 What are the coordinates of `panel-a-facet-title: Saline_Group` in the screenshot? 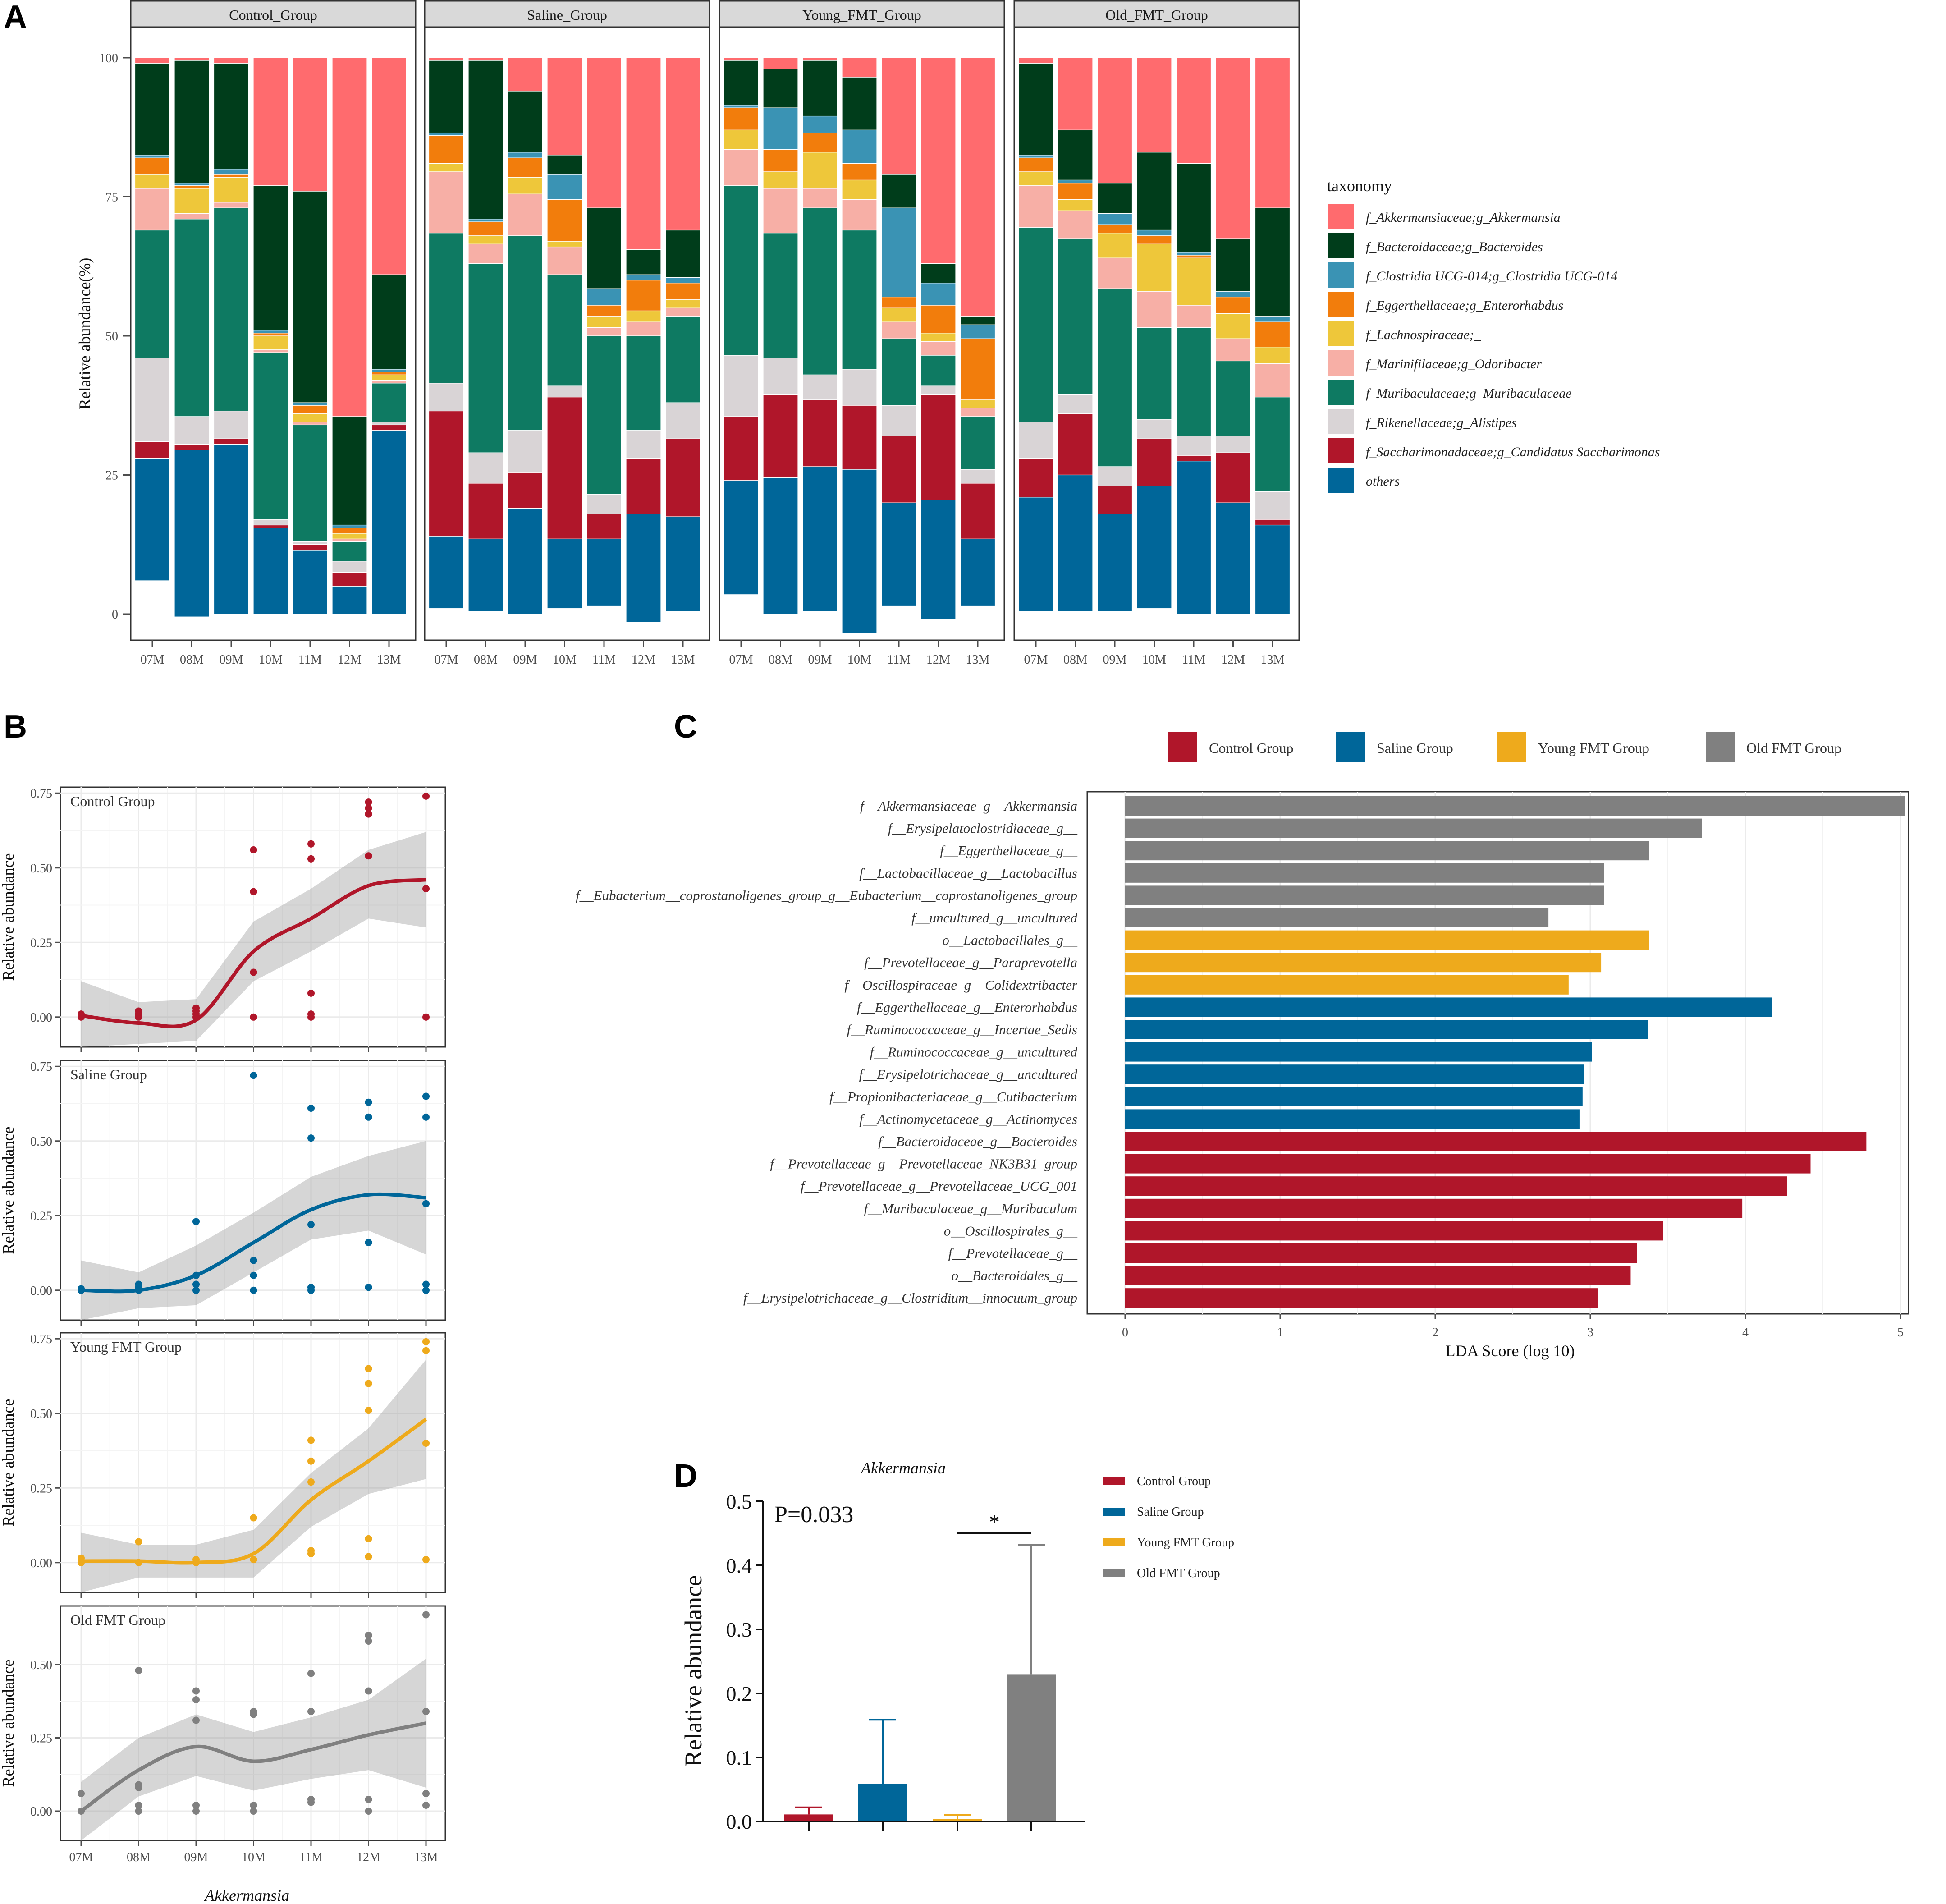 It's located at (567, 15).